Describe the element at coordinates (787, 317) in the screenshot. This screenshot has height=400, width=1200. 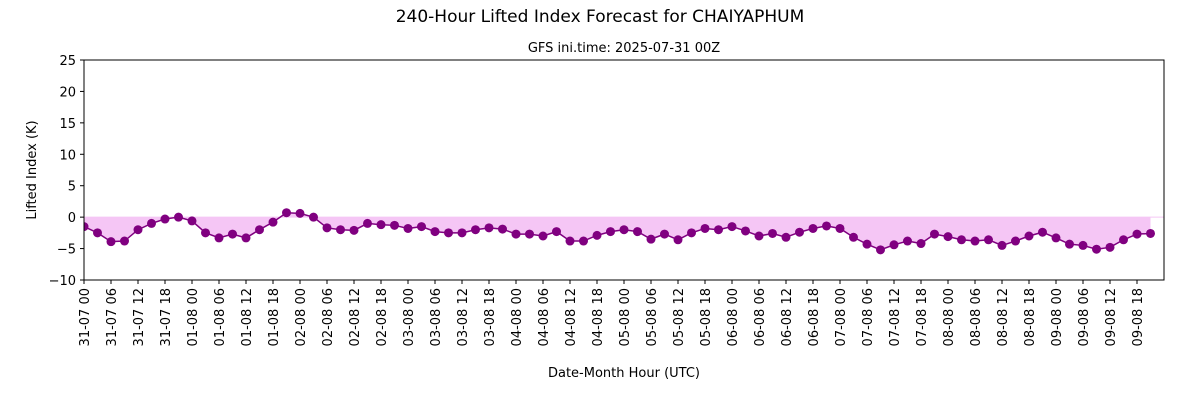
I see `x-tick-label: 06-08 12` at that location.